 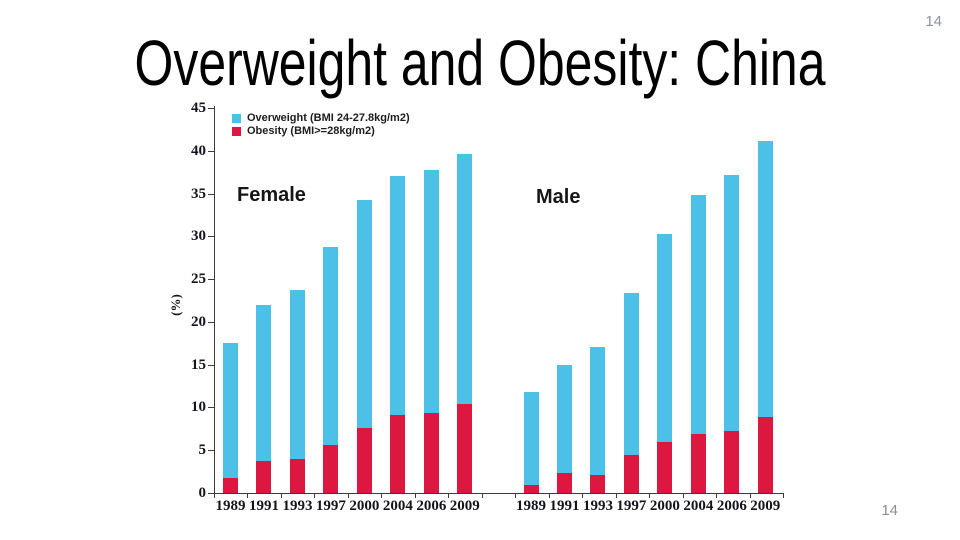 I want to click on x-tick-label-female-1997: 1997, so click(x=330, y=506).